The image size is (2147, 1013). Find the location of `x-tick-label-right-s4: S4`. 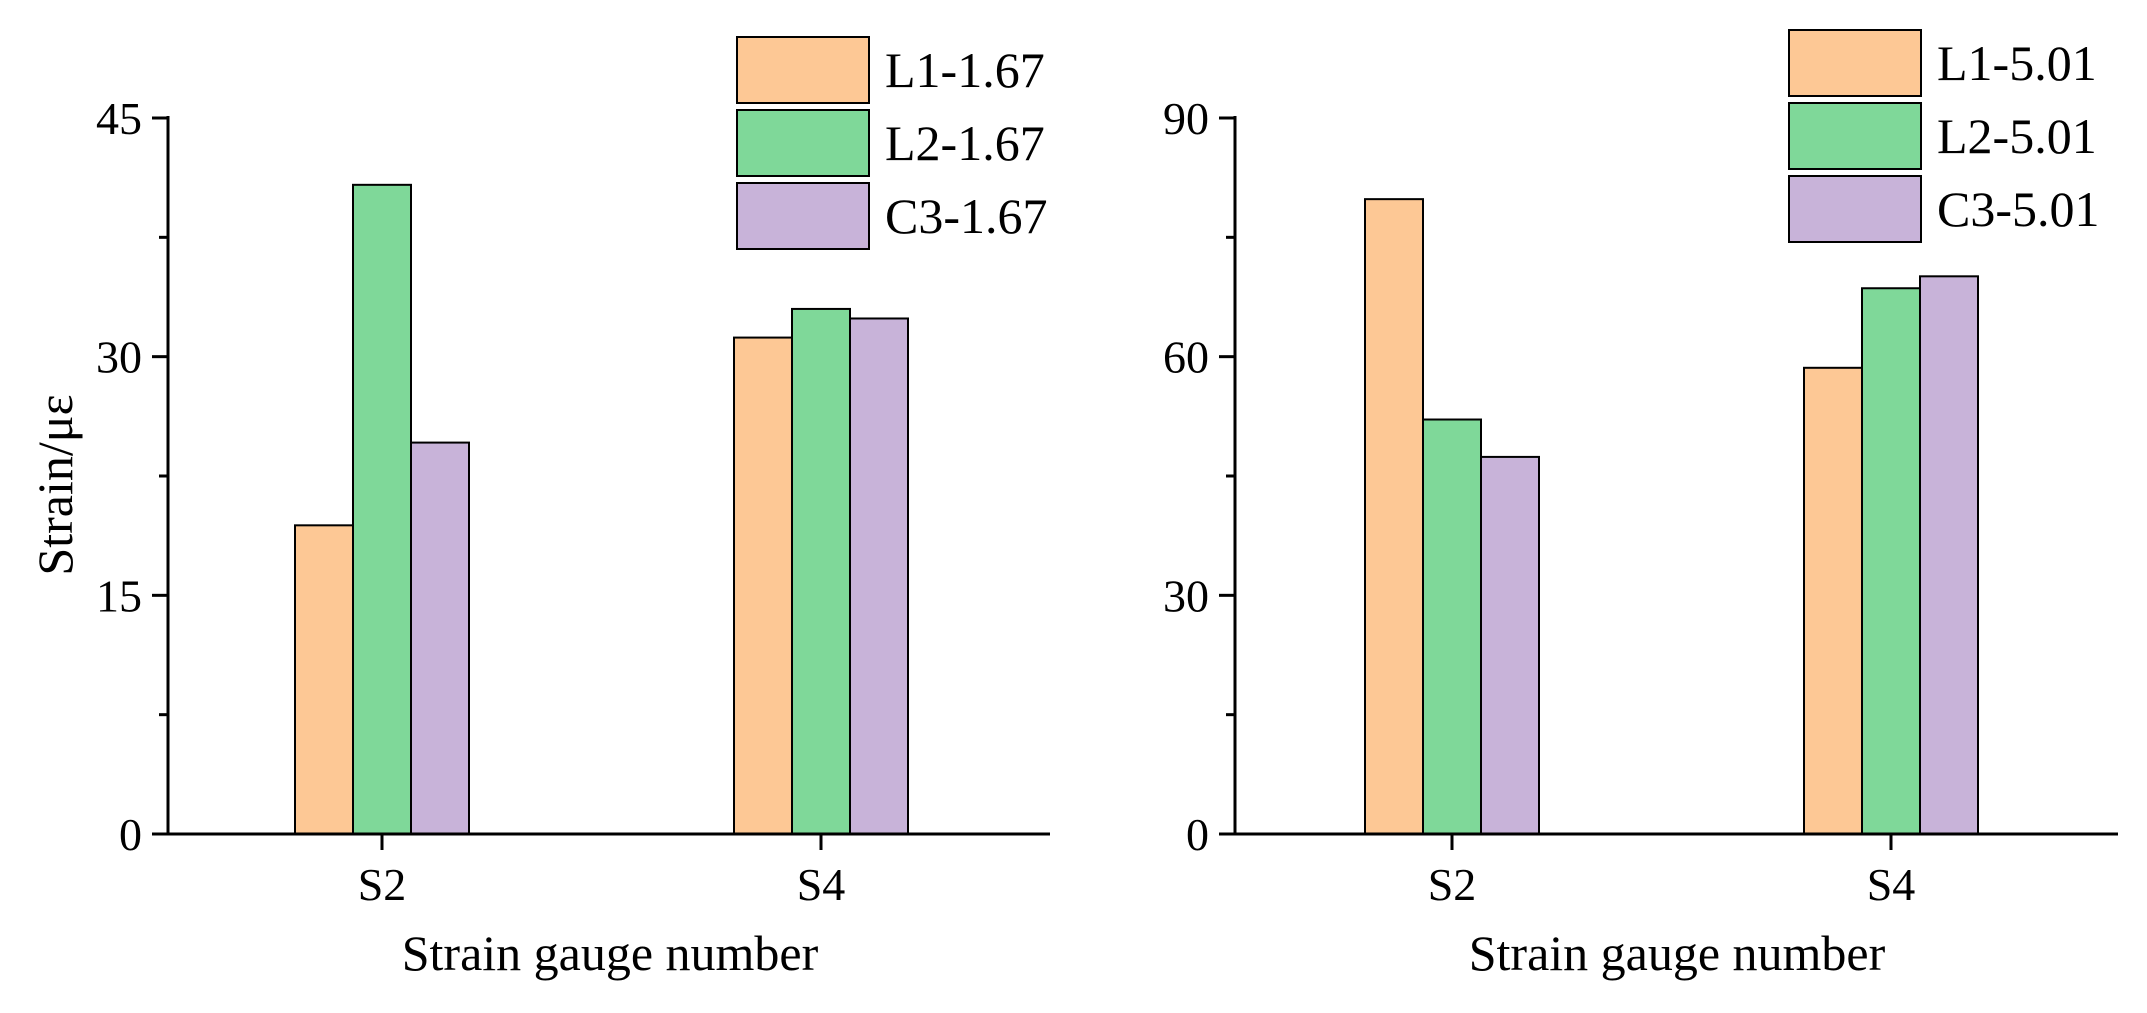

x-tick-label-right-s4: S4 is located at coordinates (1891, 884).